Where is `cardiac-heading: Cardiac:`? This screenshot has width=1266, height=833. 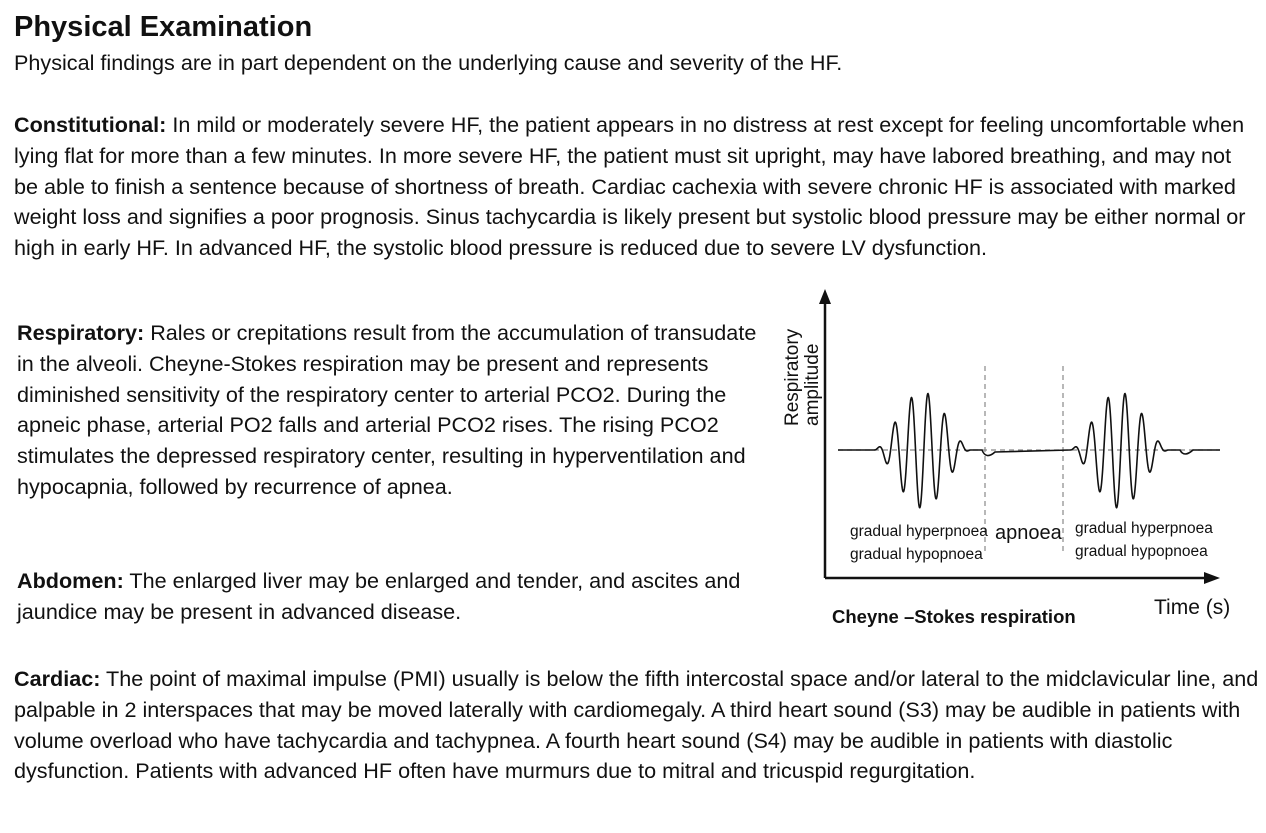 cardiac-heading: Cardiac: is located at coordinates (57, 678).